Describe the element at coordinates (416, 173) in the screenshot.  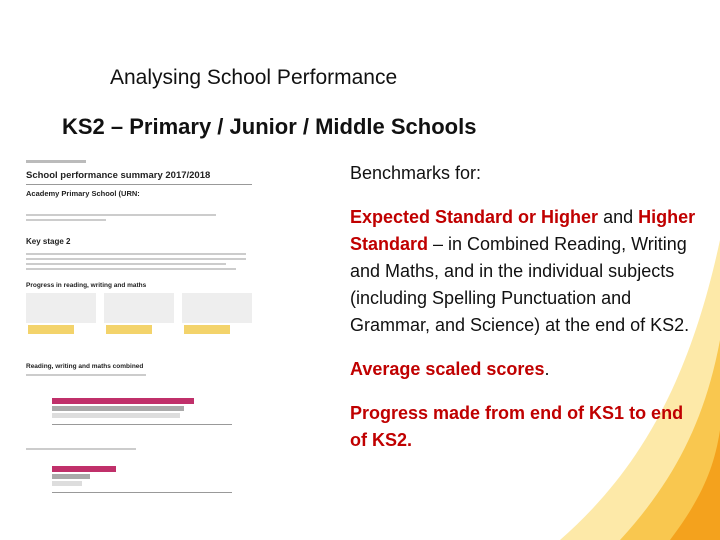
I see `text: Benchmarks for:` at that location.